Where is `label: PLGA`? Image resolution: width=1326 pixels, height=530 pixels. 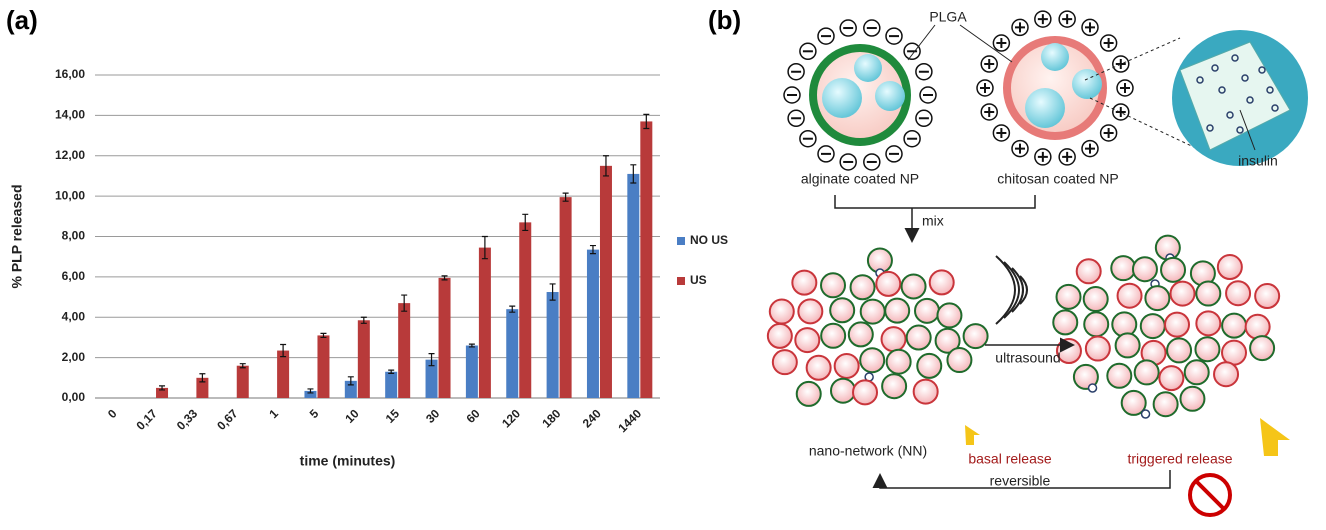
label: PLGA is located at coordinates (948, 17).